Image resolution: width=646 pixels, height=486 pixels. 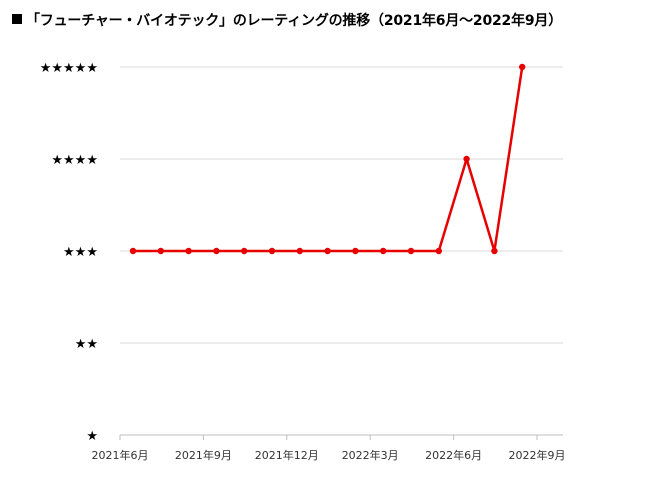 What do you see at coordinates (370, 455) in the screenshot?
I see `x-tick-label: 2022年3月` at bounding box center [370, 455].